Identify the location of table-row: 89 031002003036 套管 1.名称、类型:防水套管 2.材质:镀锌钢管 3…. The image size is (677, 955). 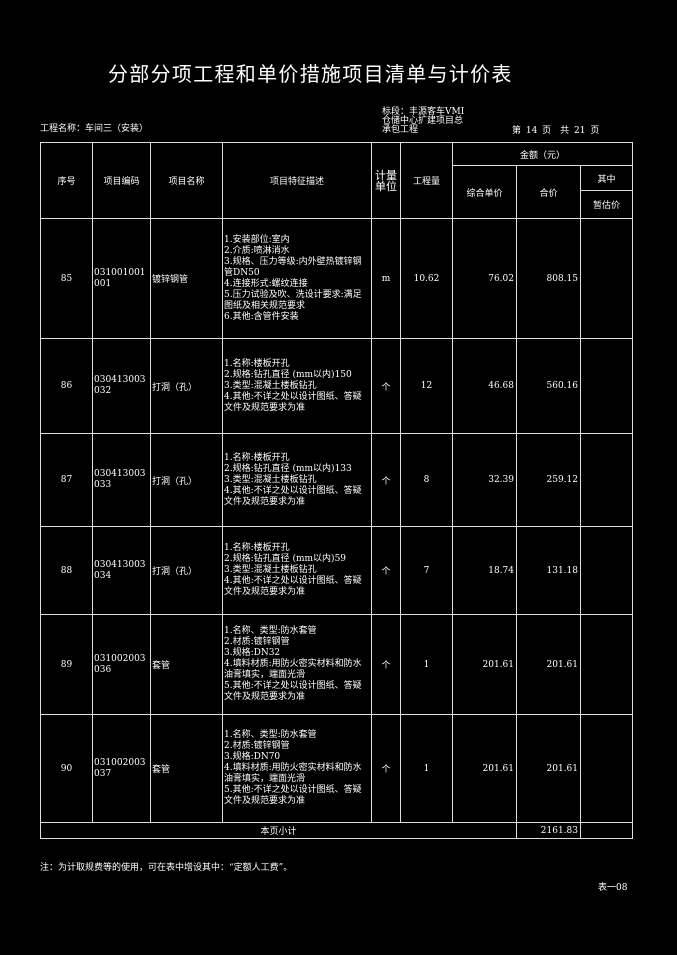
(337, 664).